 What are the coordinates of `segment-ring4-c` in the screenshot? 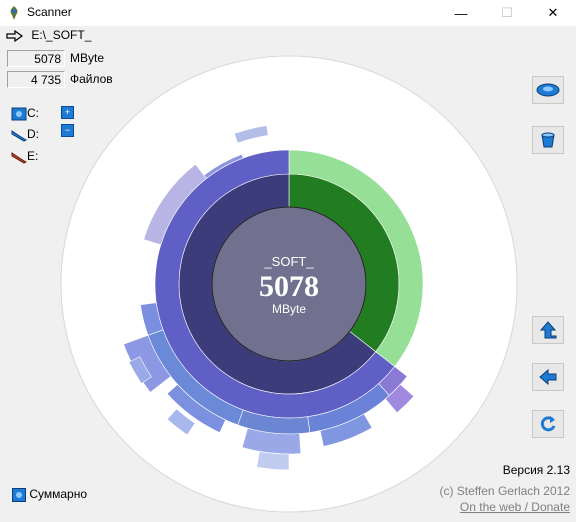 It's located at (196, 408).